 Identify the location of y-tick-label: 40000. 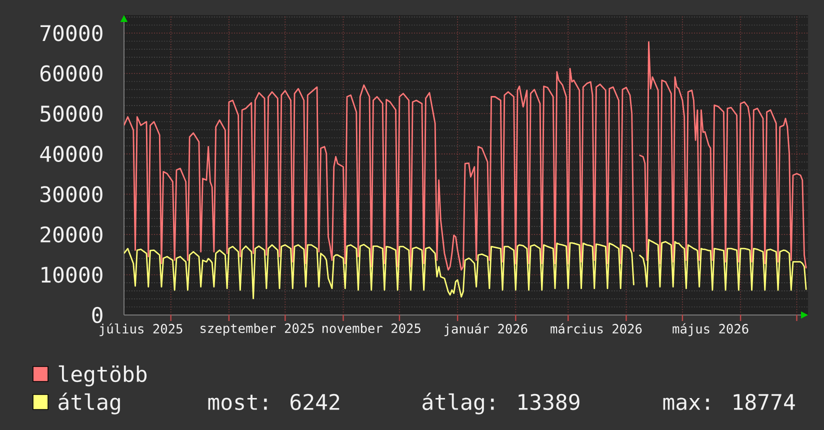
(71, 154).